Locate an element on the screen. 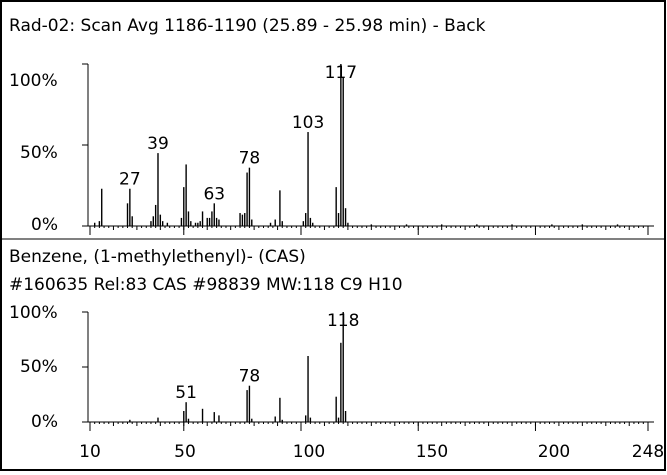 The image size is (667, 475). bottom-panel-title: Benzene, (1-methylethenyl)- (CAS) is located at coordinates (157, 257).